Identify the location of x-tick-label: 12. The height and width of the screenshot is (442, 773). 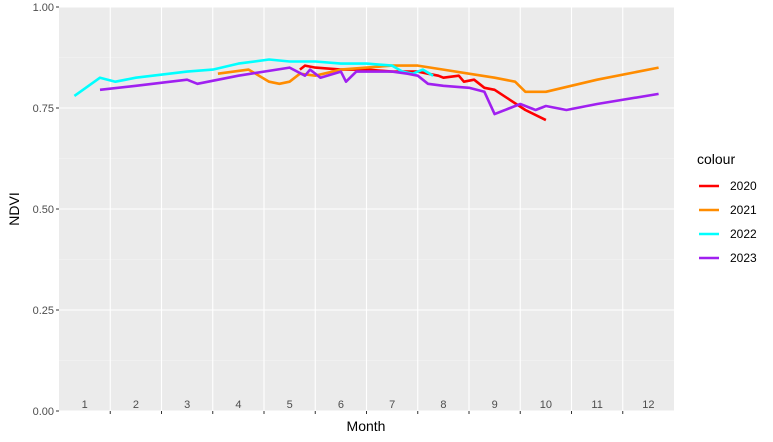
(648, 405).